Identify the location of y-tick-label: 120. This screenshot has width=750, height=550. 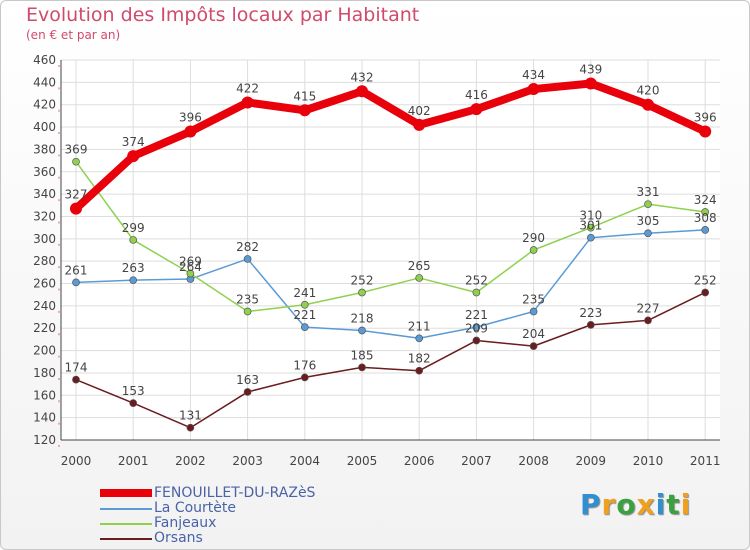
(44, 440).